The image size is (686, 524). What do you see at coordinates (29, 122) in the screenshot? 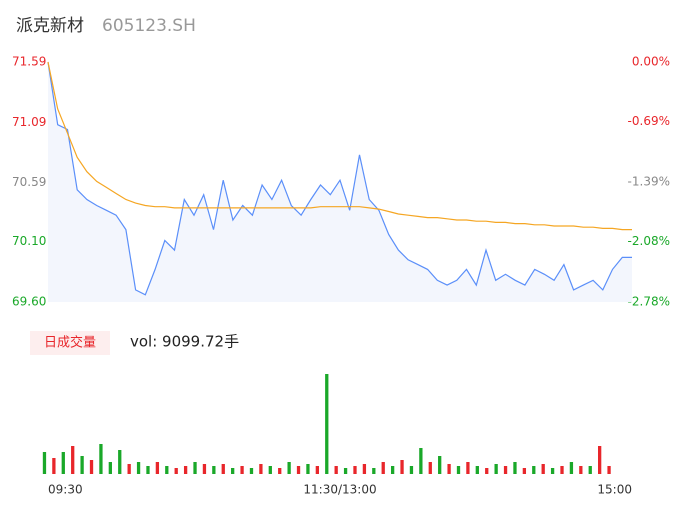
I see `y-tick-label: 71.09` at bounding box center [29, 122].